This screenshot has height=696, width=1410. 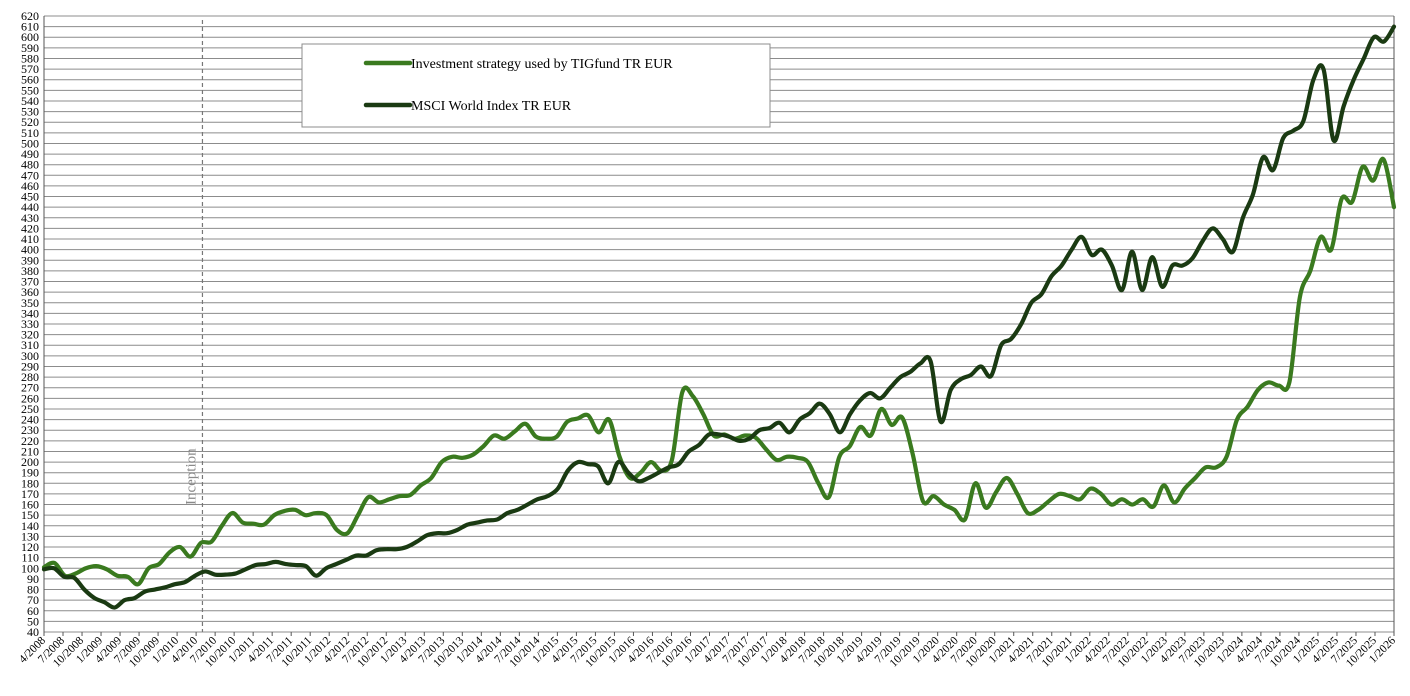 What do you see at coordinates (491, 106) in the screenshot?
I see `legend-label-msci: MSCI World Index TR EUR` at bounding box center [491, 106].